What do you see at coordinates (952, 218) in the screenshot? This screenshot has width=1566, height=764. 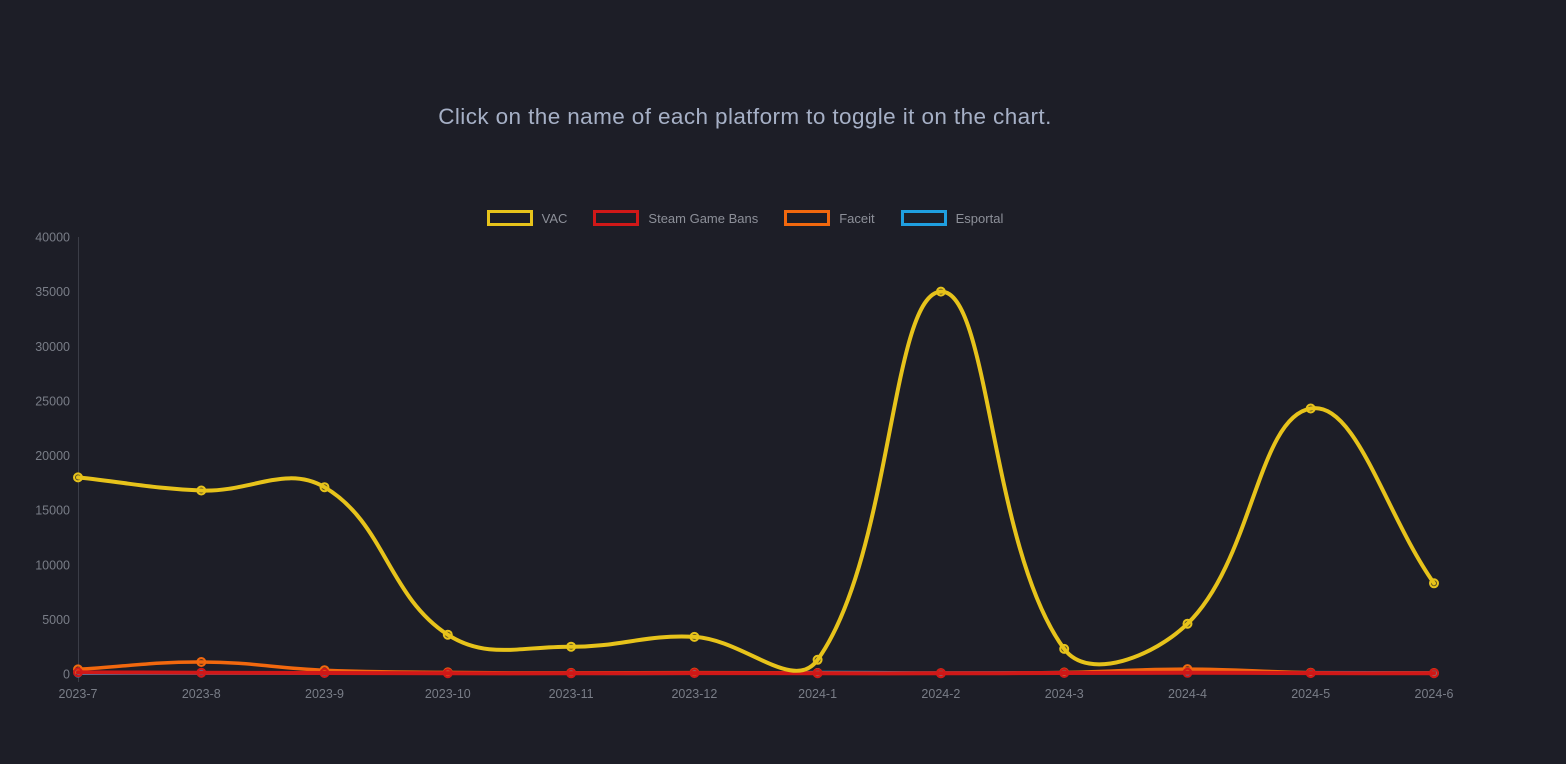 I see `legend-item-esportal: Esportal` at bounding box center [952, 218].